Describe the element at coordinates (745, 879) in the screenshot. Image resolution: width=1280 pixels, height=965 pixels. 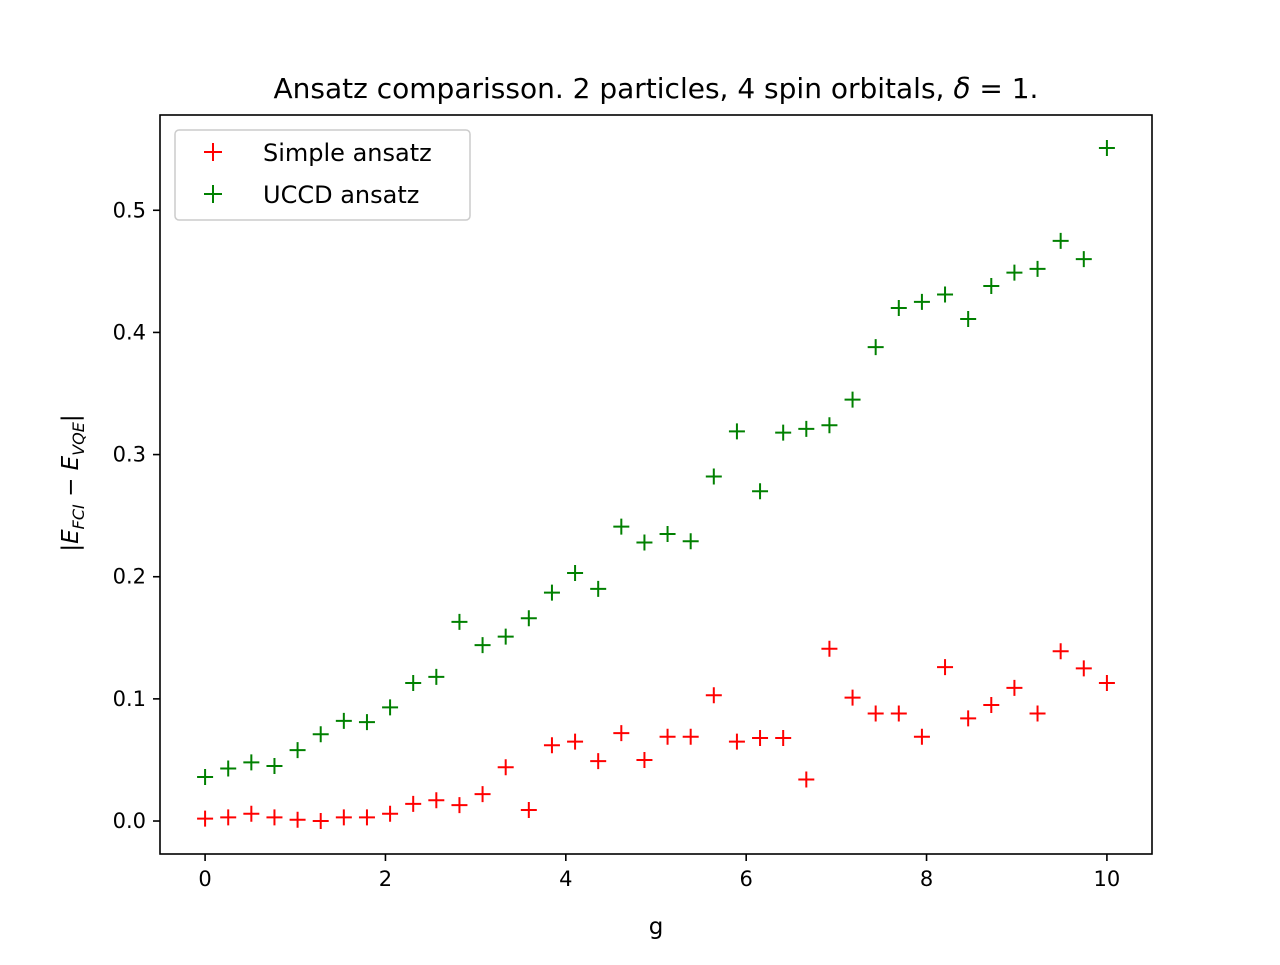
I see `x-tick-label: 6` at that location.